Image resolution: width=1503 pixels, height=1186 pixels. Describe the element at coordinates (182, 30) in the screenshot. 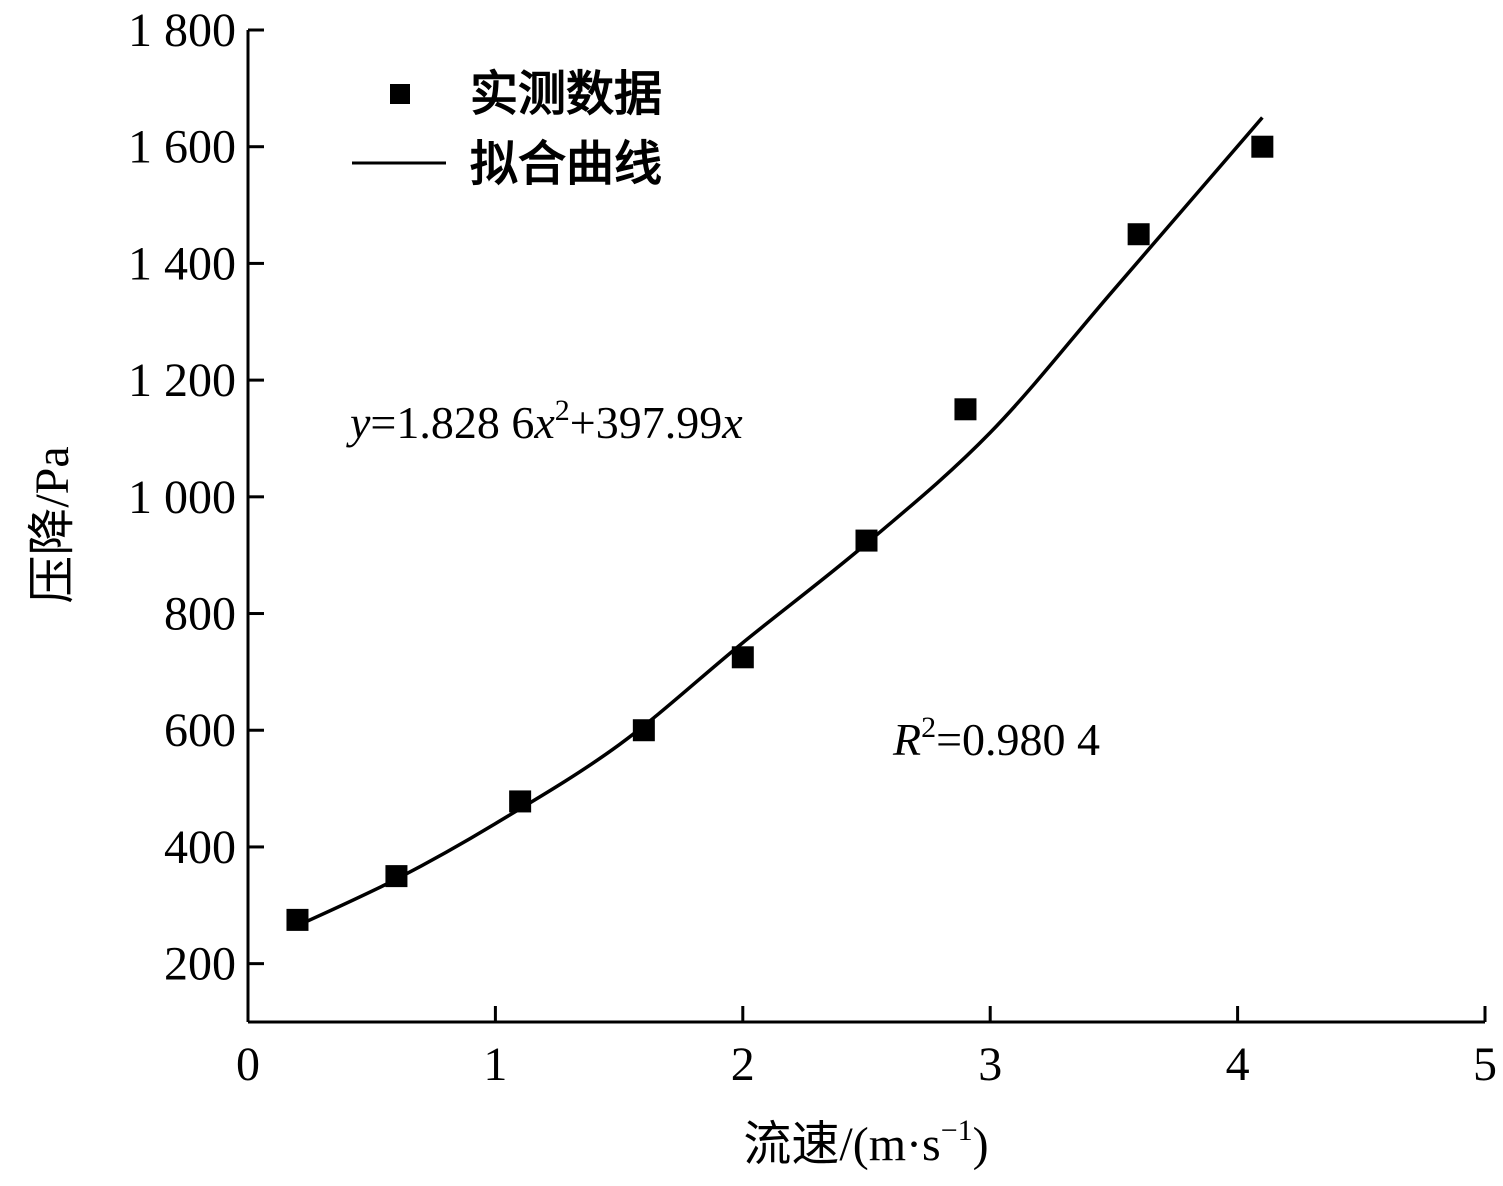

I see `y-tick-label: 1 800` at that location.